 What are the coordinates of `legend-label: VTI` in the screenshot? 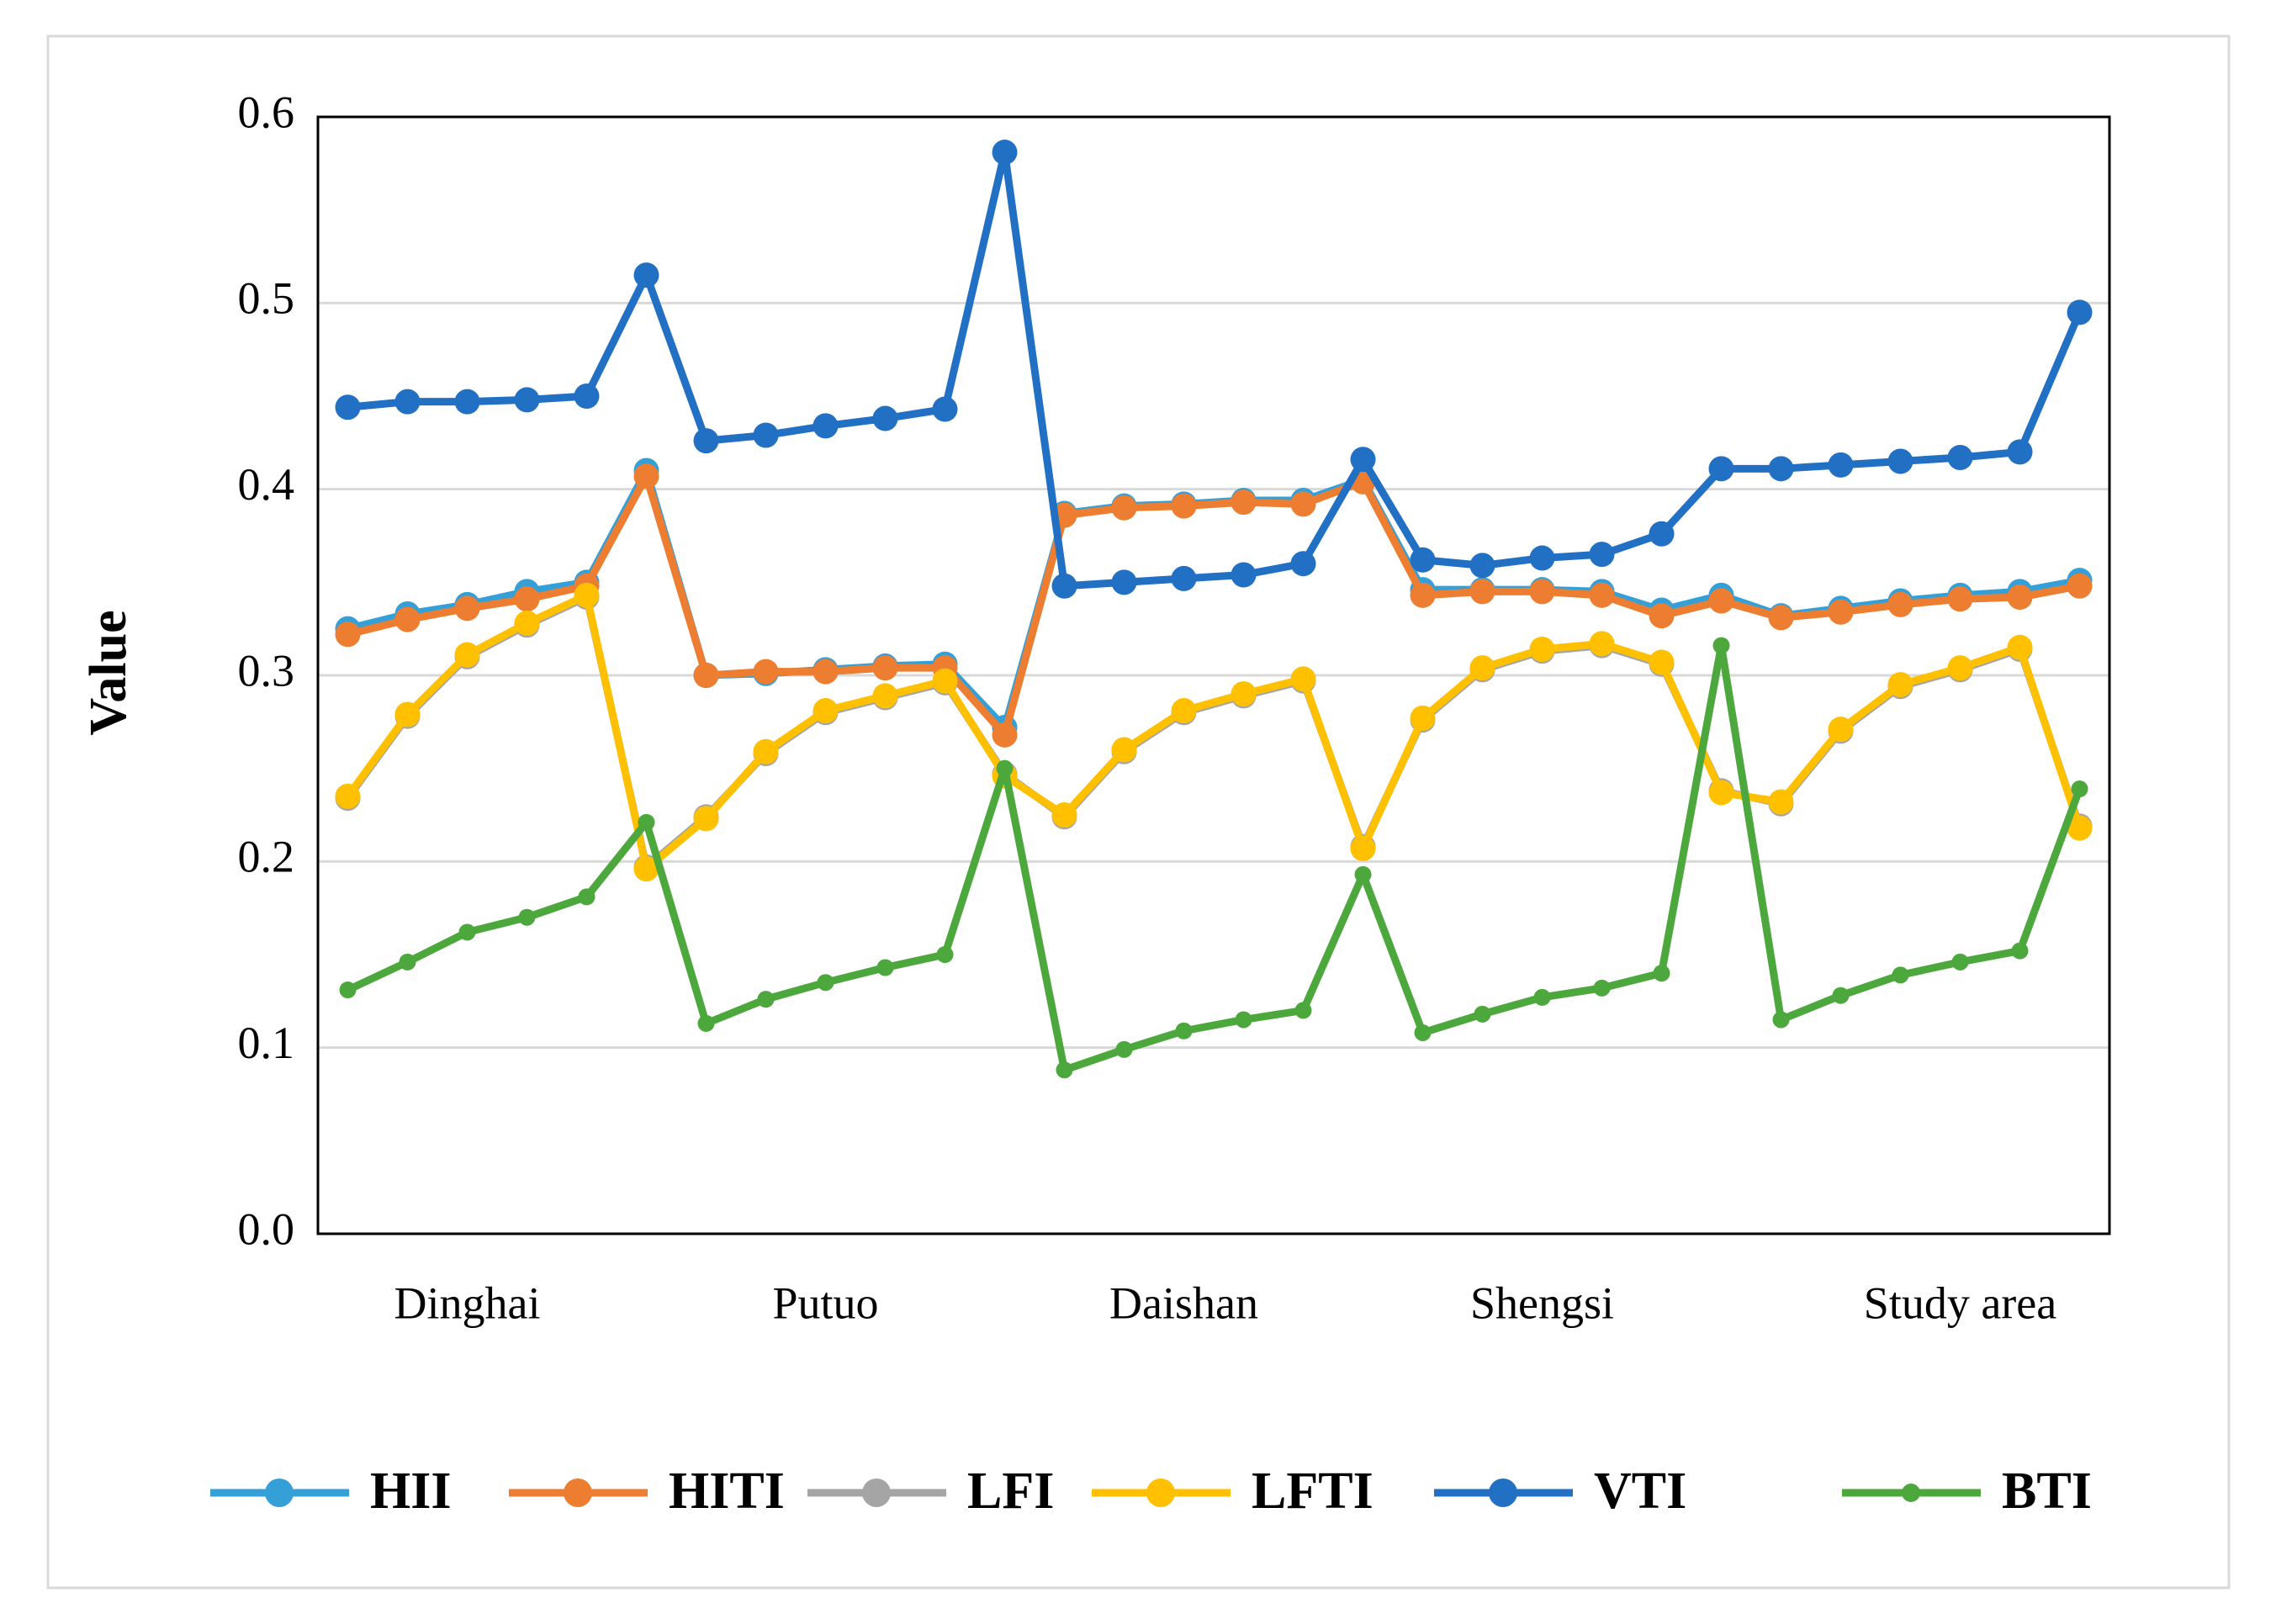 It's located at (1640, 1491).